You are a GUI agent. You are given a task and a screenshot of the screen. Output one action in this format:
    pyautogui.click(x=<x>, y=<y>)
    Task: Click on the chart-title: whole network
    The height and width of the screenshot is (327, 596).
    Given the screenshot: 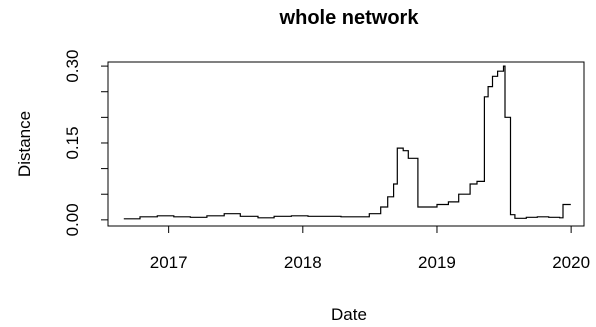 What is the action you would take?
    pyautogui.click(x=349, y=18)
    